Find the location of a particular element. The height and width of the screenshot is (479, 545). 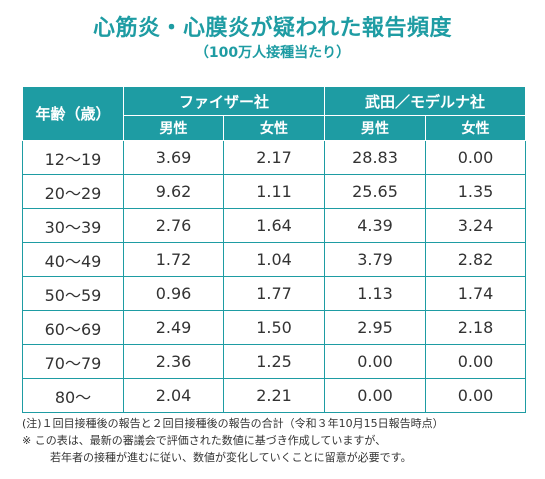

value-cell: 0.96 is located at coordinates (173, 293).